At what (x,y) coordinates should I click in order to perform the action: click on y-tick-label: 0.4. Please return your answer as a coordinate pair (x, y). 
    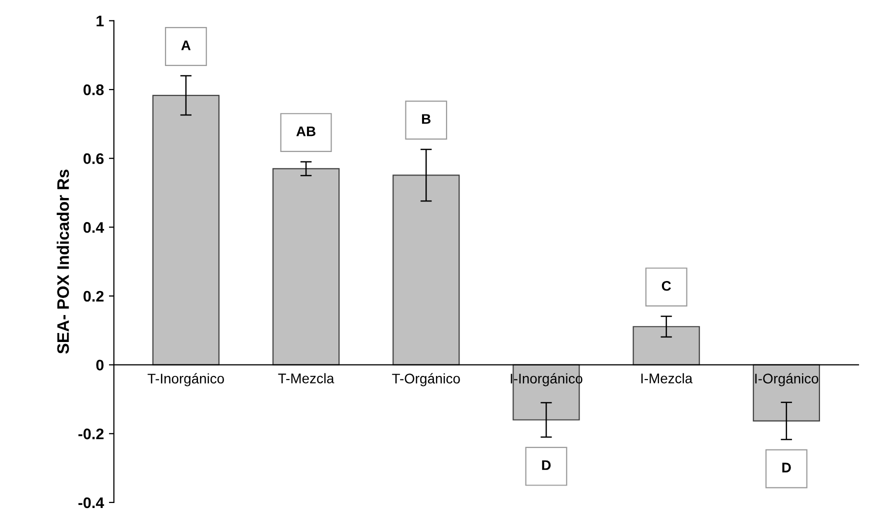
    Looking at the image, I should click on (94, 227).